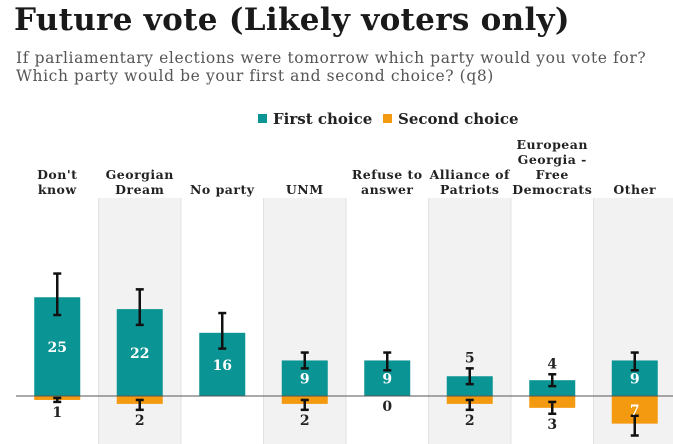 The height and width of the screenshot is (444, 673). I want to click on data-label-first-choice-7: 9, so click(635, 380).